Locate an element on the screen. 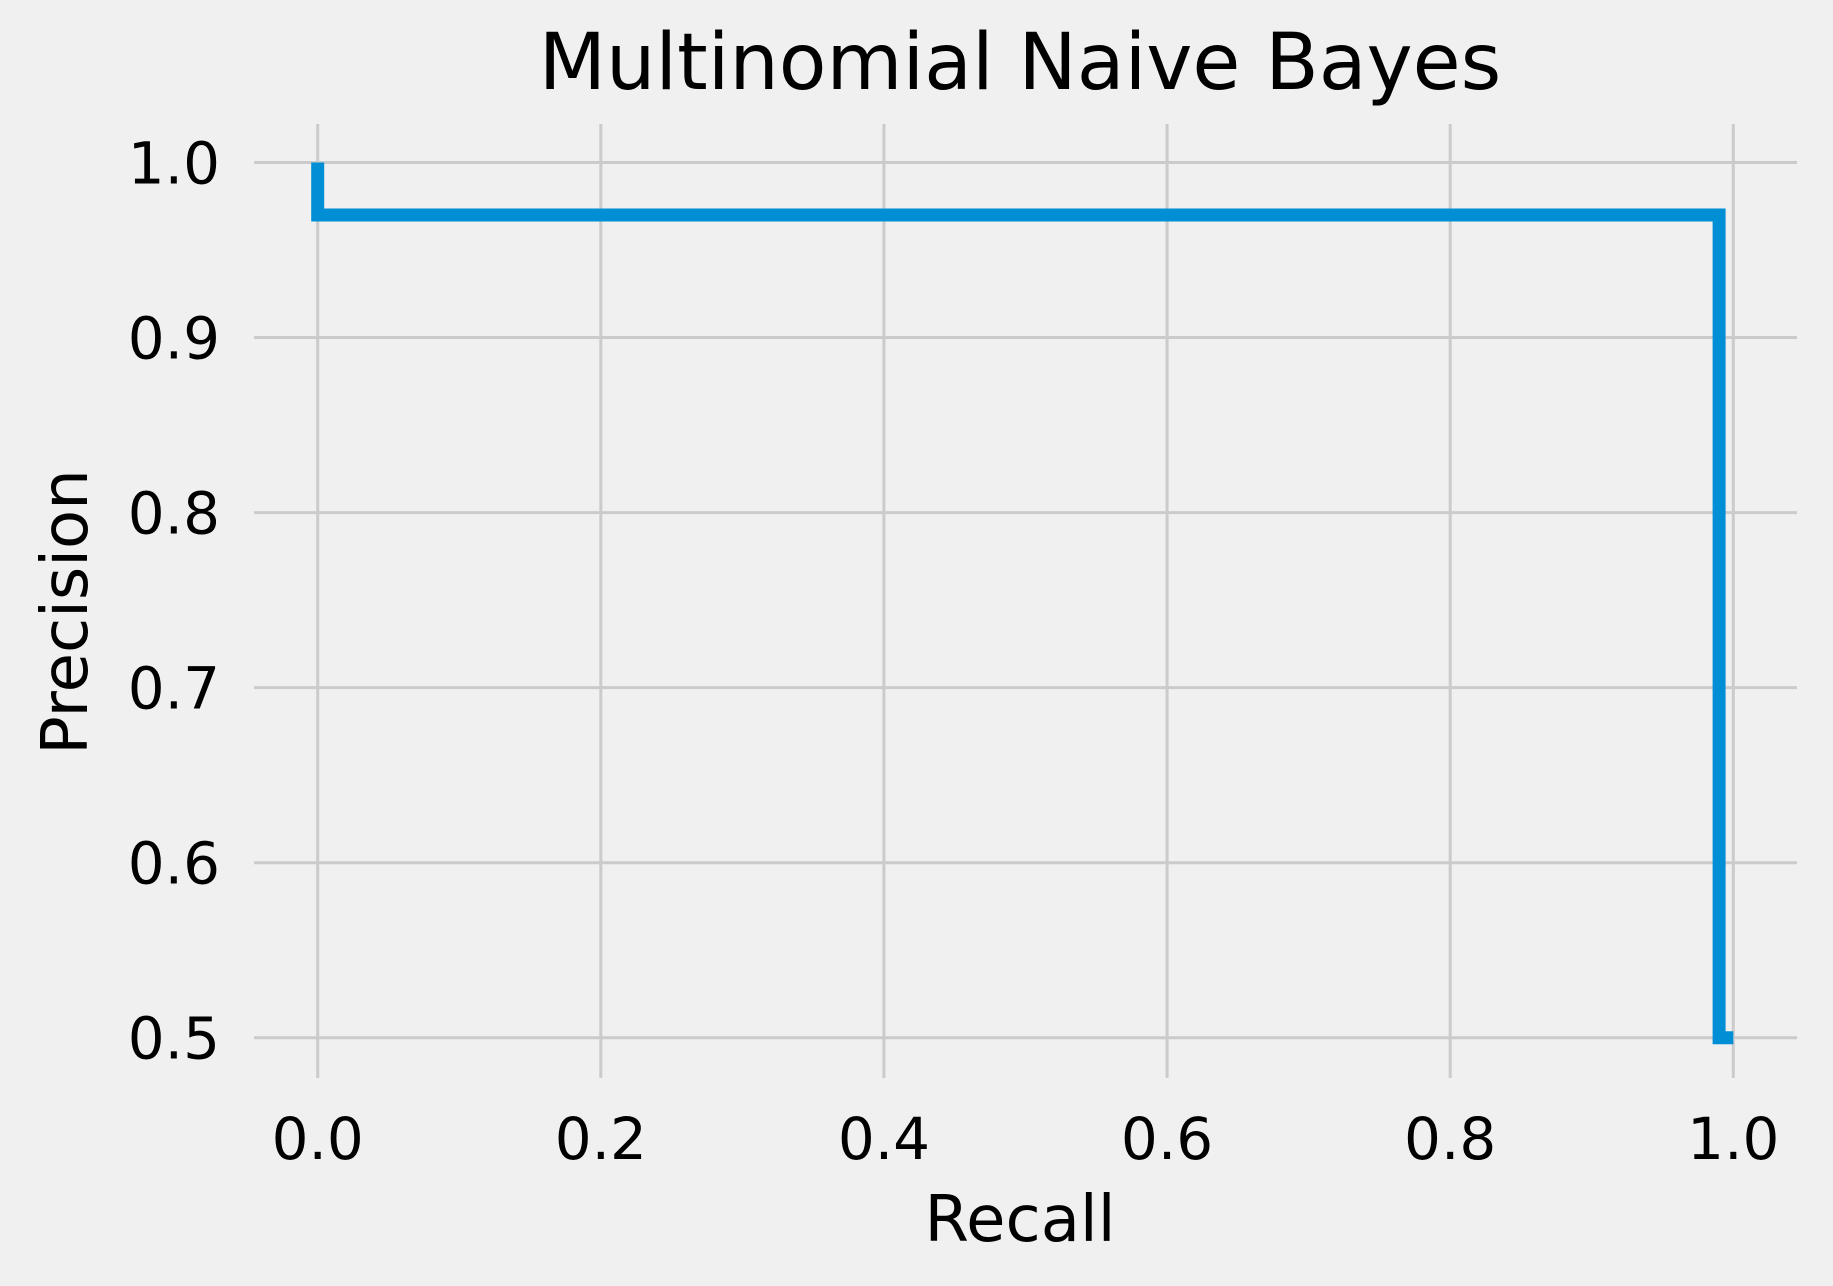 The height and width of the screenshot is (1286, 1833). y-tick-label: 0.5 is located at coordinates (174, 1039).